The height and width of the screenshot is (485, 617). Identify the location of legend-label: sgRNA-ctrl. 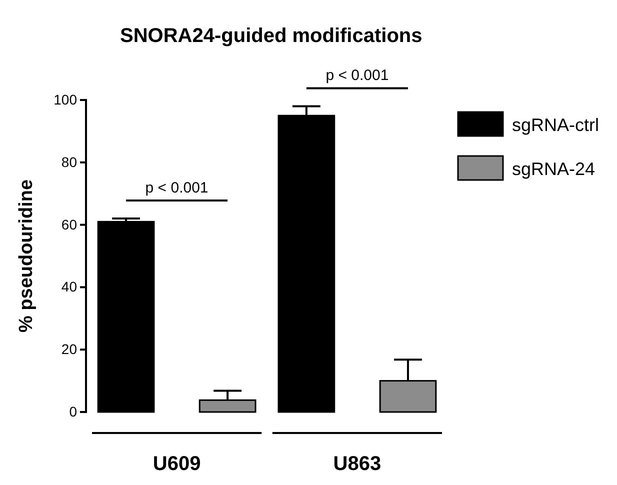
(556, 125).